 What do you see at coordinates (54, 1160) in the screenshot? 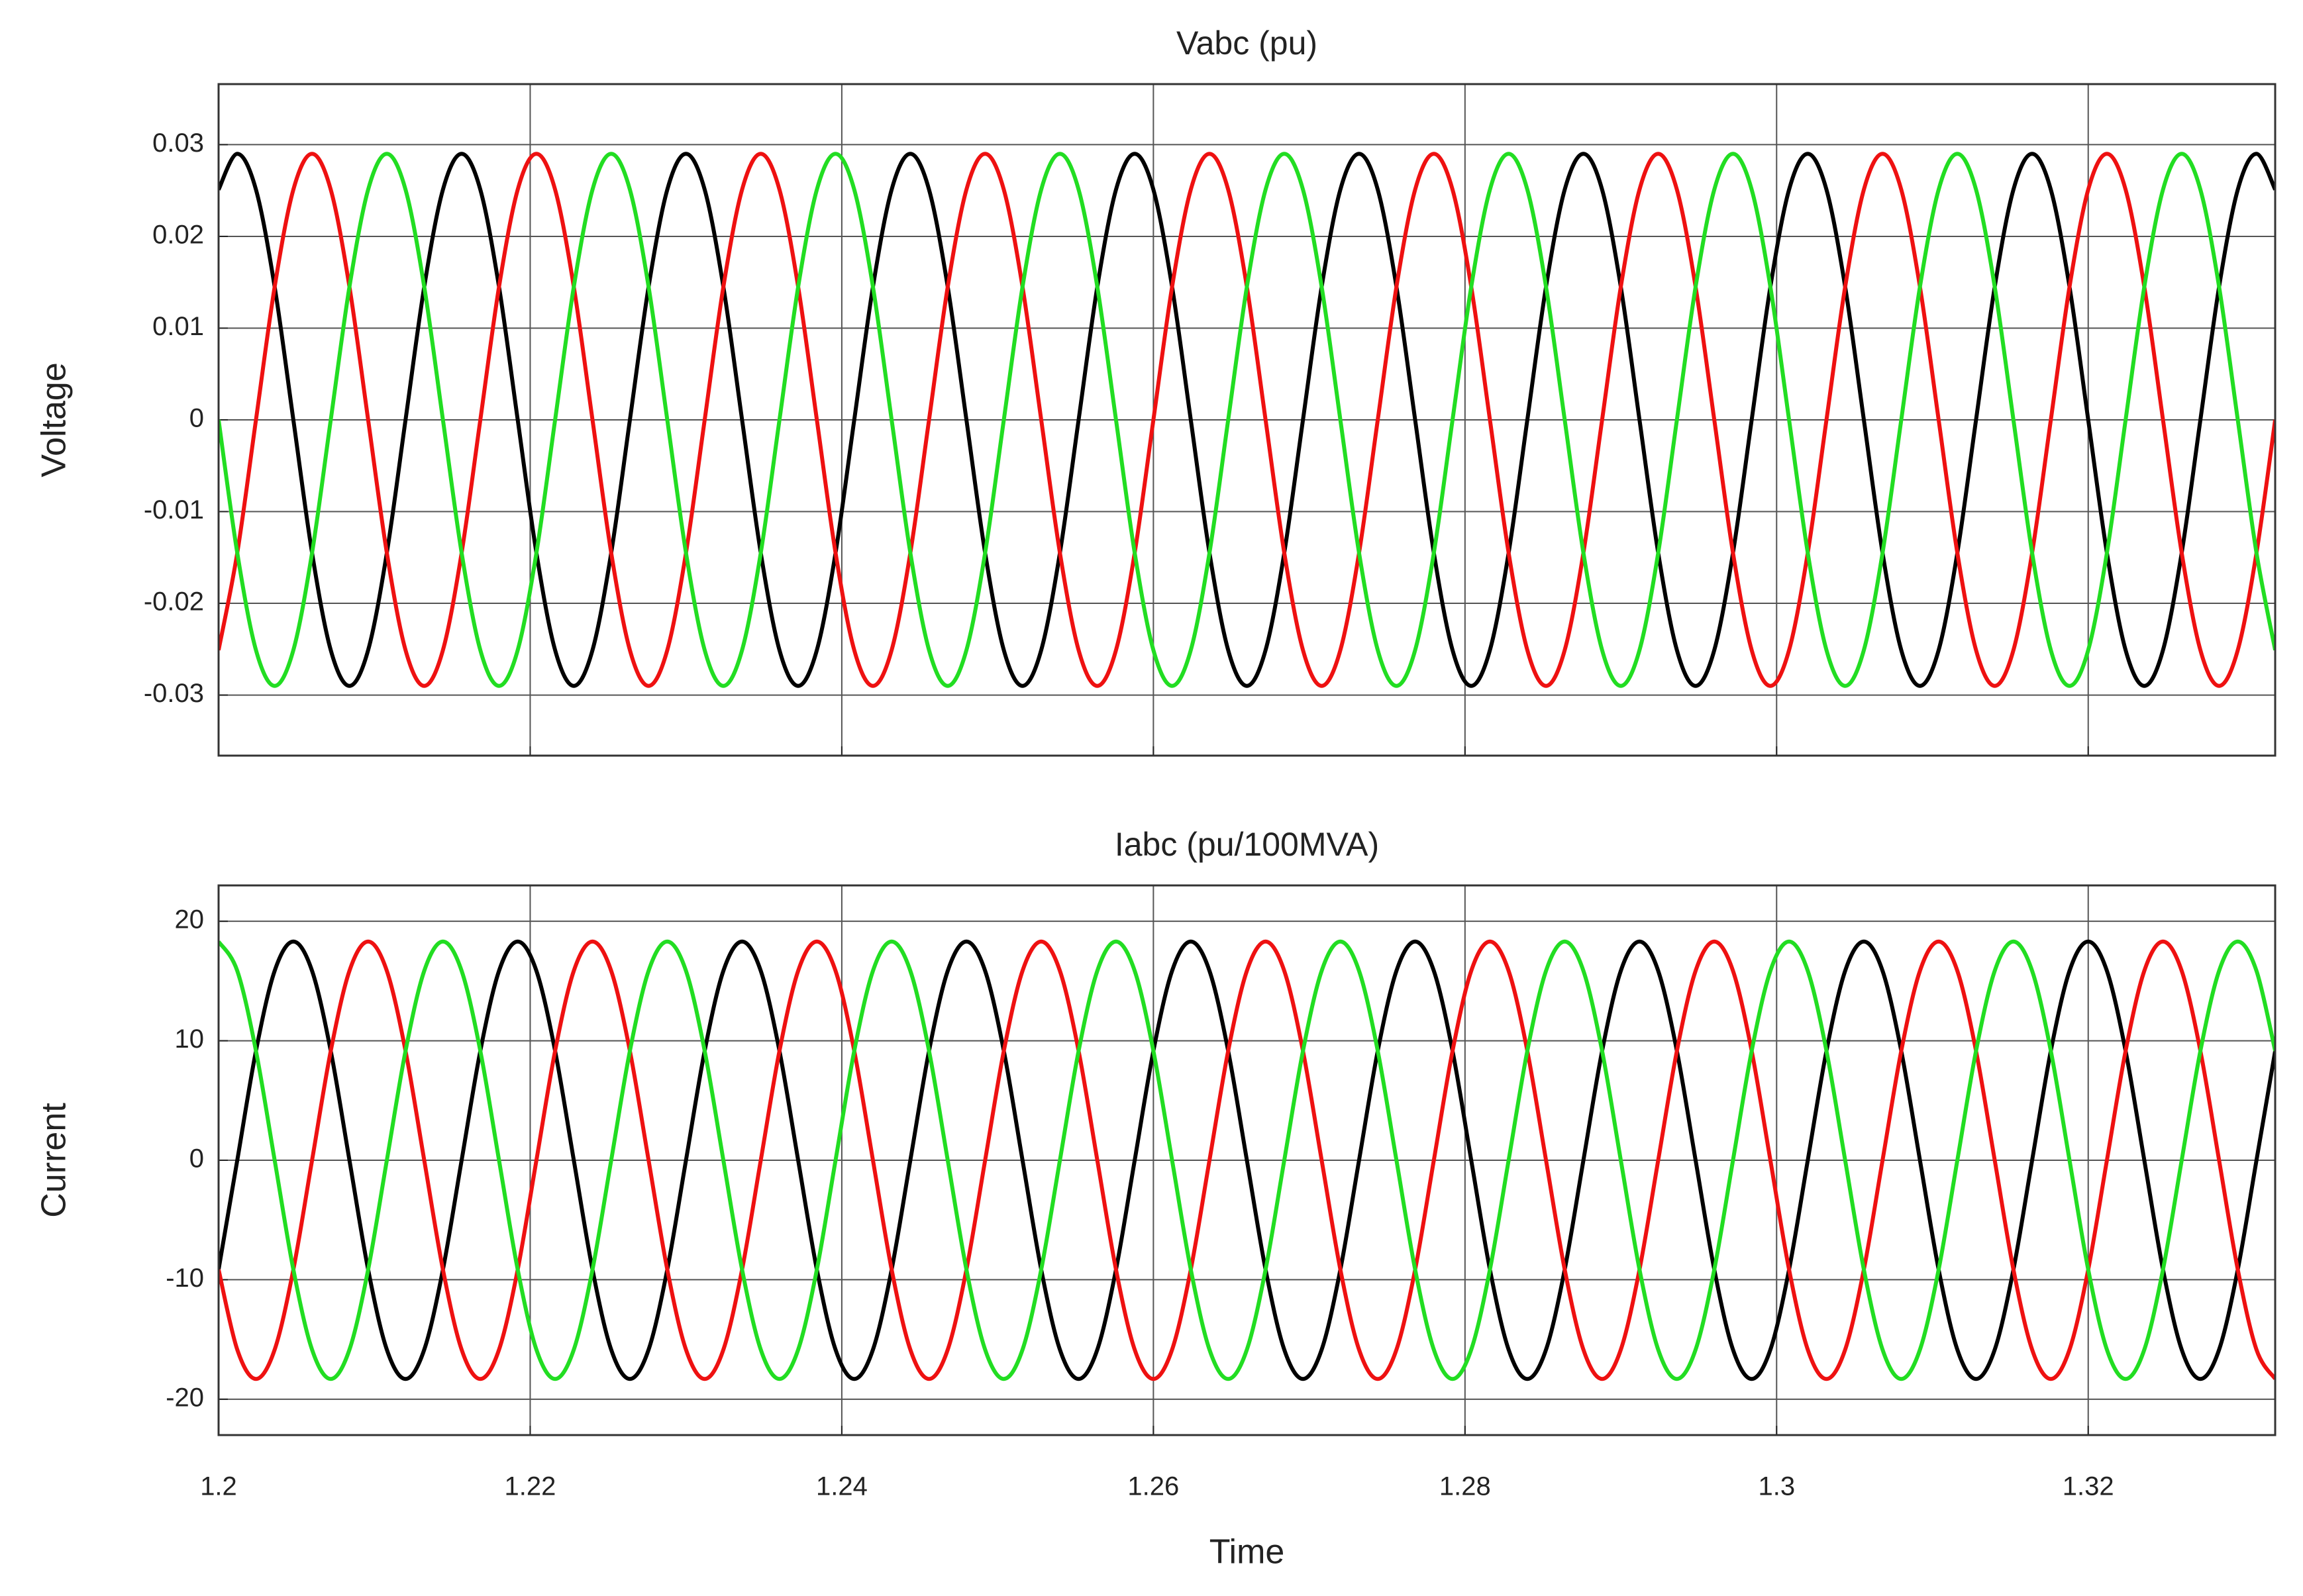
I see `y-axis-label: Current` at bounding box center [54, 1160].